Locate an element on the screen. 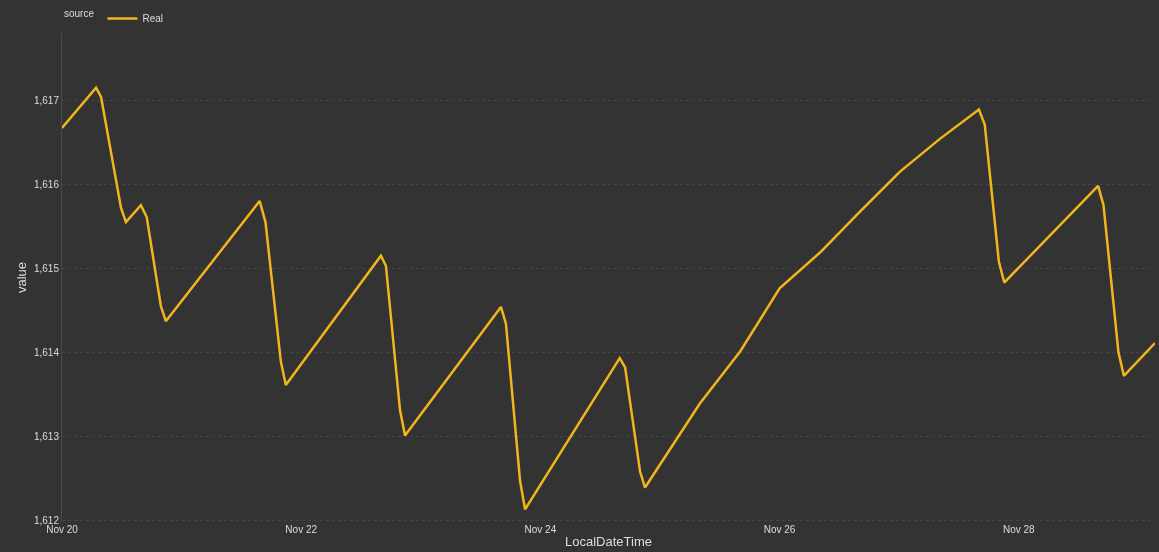 The image size is (1159, 552). y-tick-label: 1,616 is located at coordinates (46, 184).